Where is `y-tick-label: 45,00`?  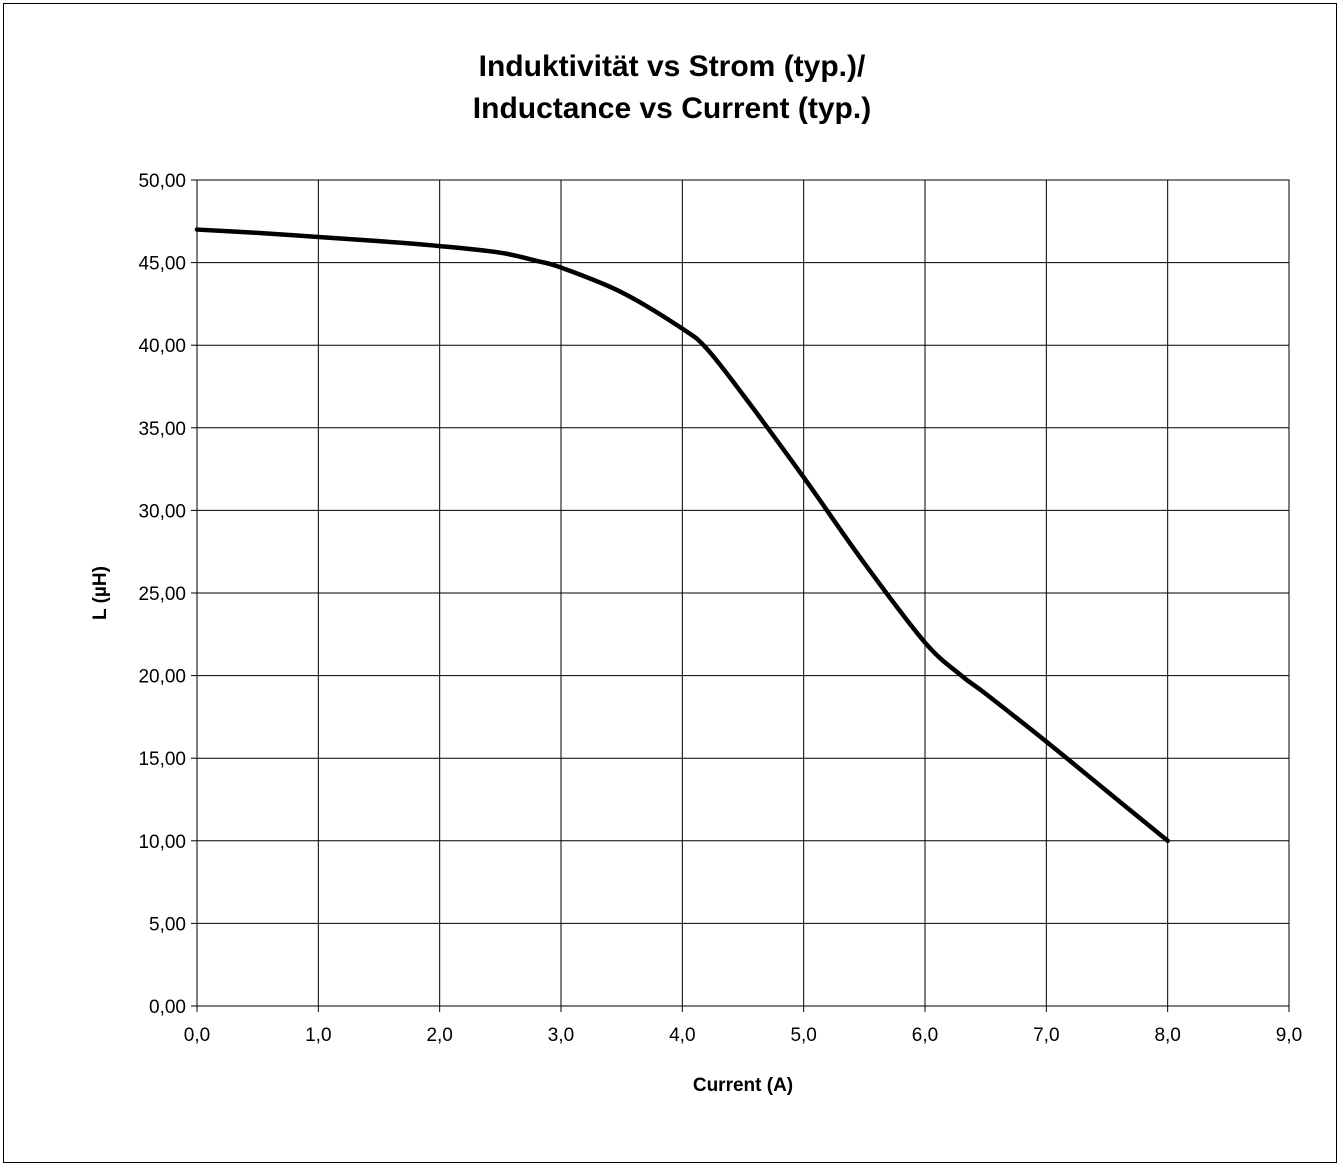 y-tick-label: 45,00 is located at coordinates (162, 264).